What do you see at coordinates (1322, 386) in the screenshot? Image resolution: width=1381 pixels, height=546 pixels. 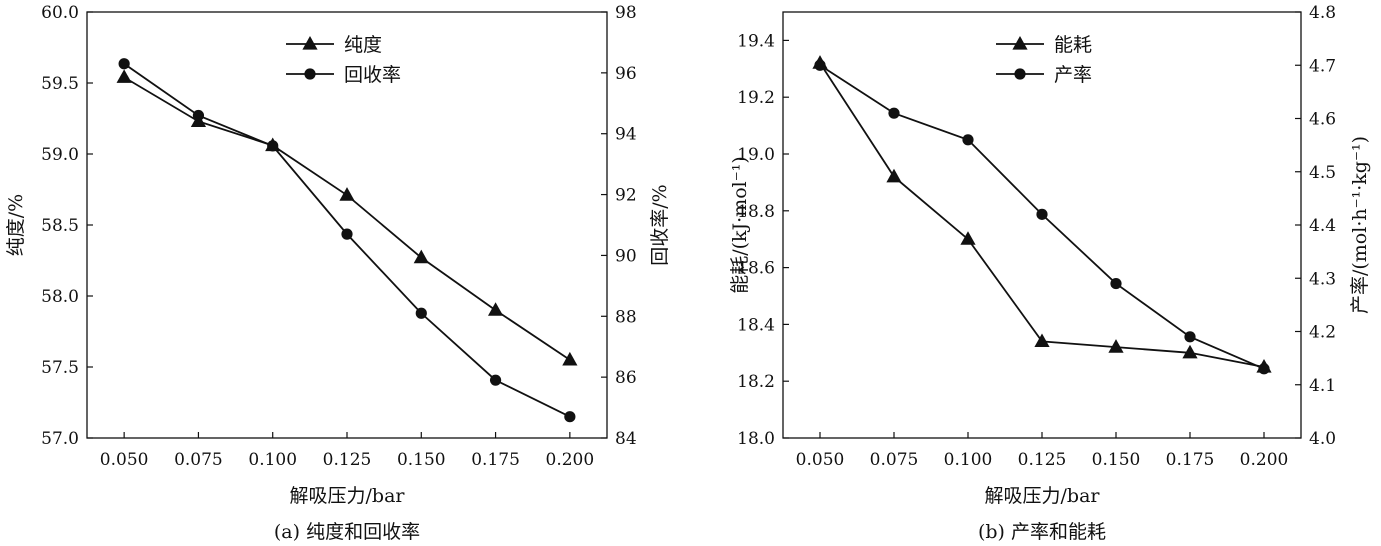 I see `y-right-tick-label: 4.1` at bounding box center [1322, 386].